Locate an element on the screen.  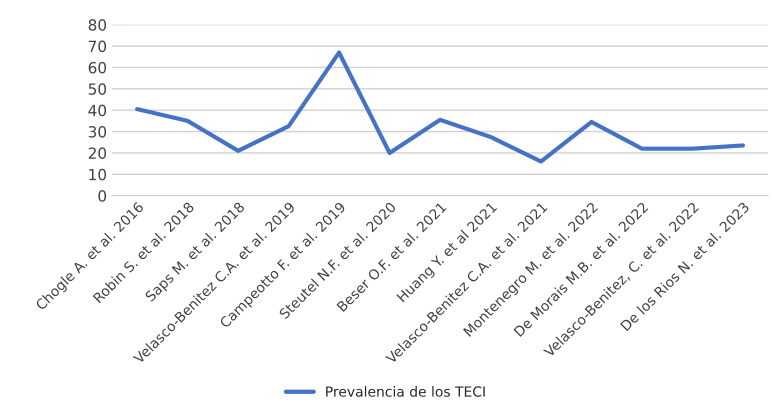
y-tick-label: 80 is located at coordinates (97, 25).